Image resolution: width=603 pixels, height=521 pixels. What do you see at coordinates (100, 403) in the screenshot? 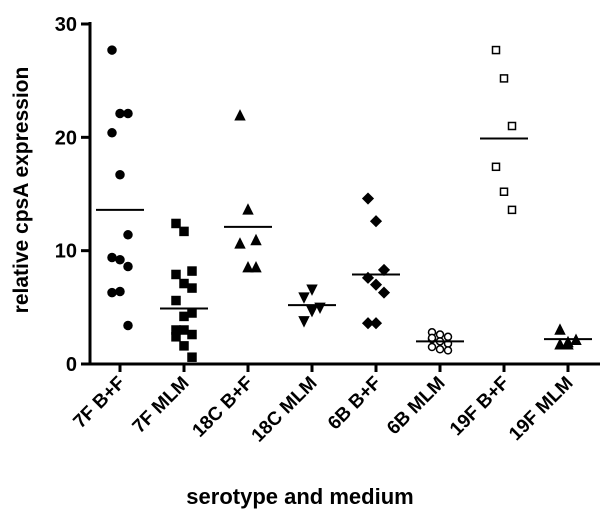
I see `x-tick-label: 7F B+F` at bounding box center [100, 403].